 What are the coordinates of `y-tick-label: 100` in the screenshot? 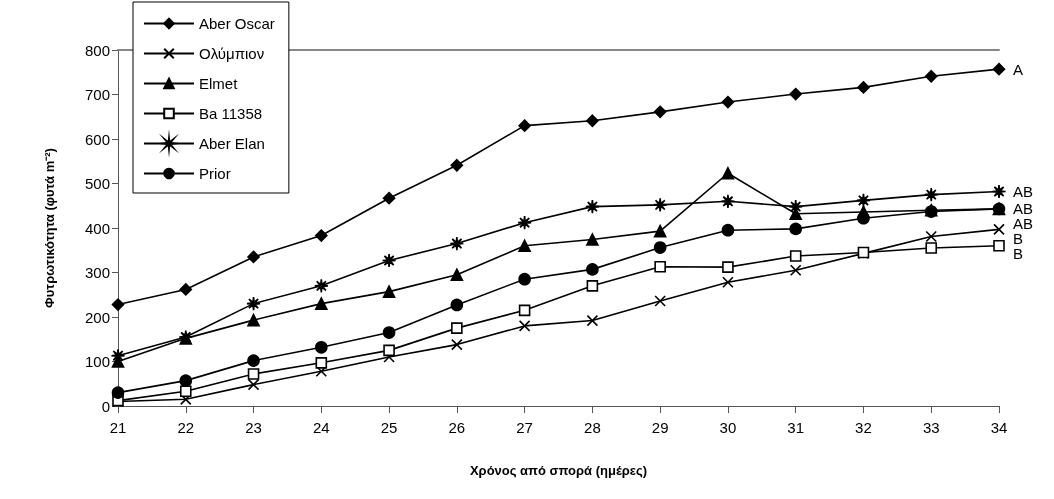 It's located at (97, 361).